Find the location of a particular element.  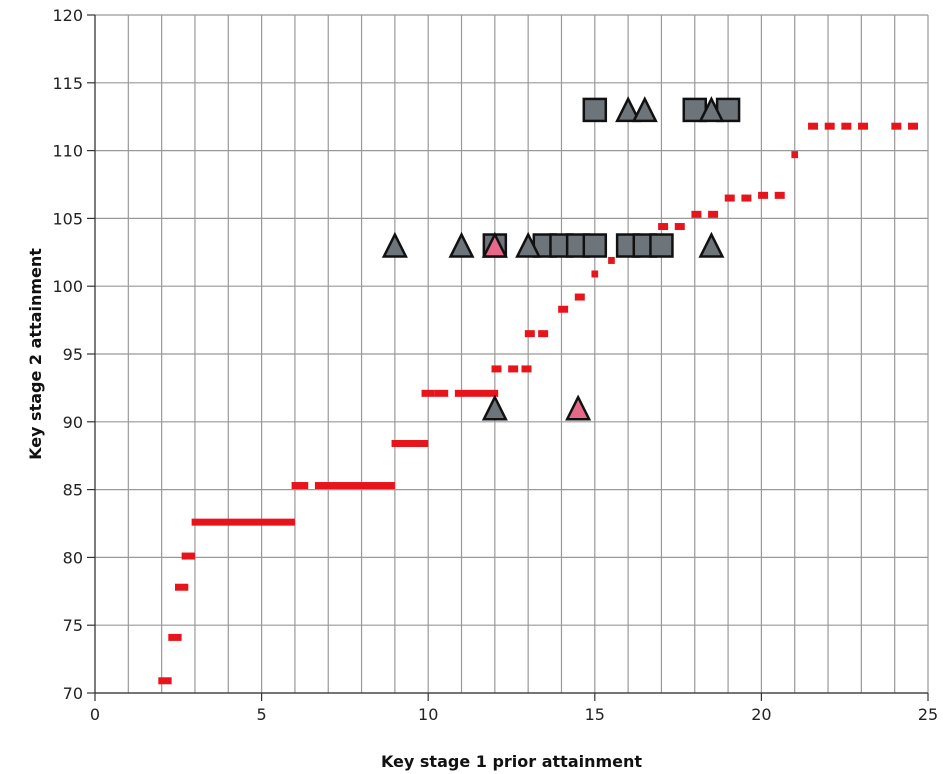

x-tick-label: 25 is located at coordinates (928, 714).